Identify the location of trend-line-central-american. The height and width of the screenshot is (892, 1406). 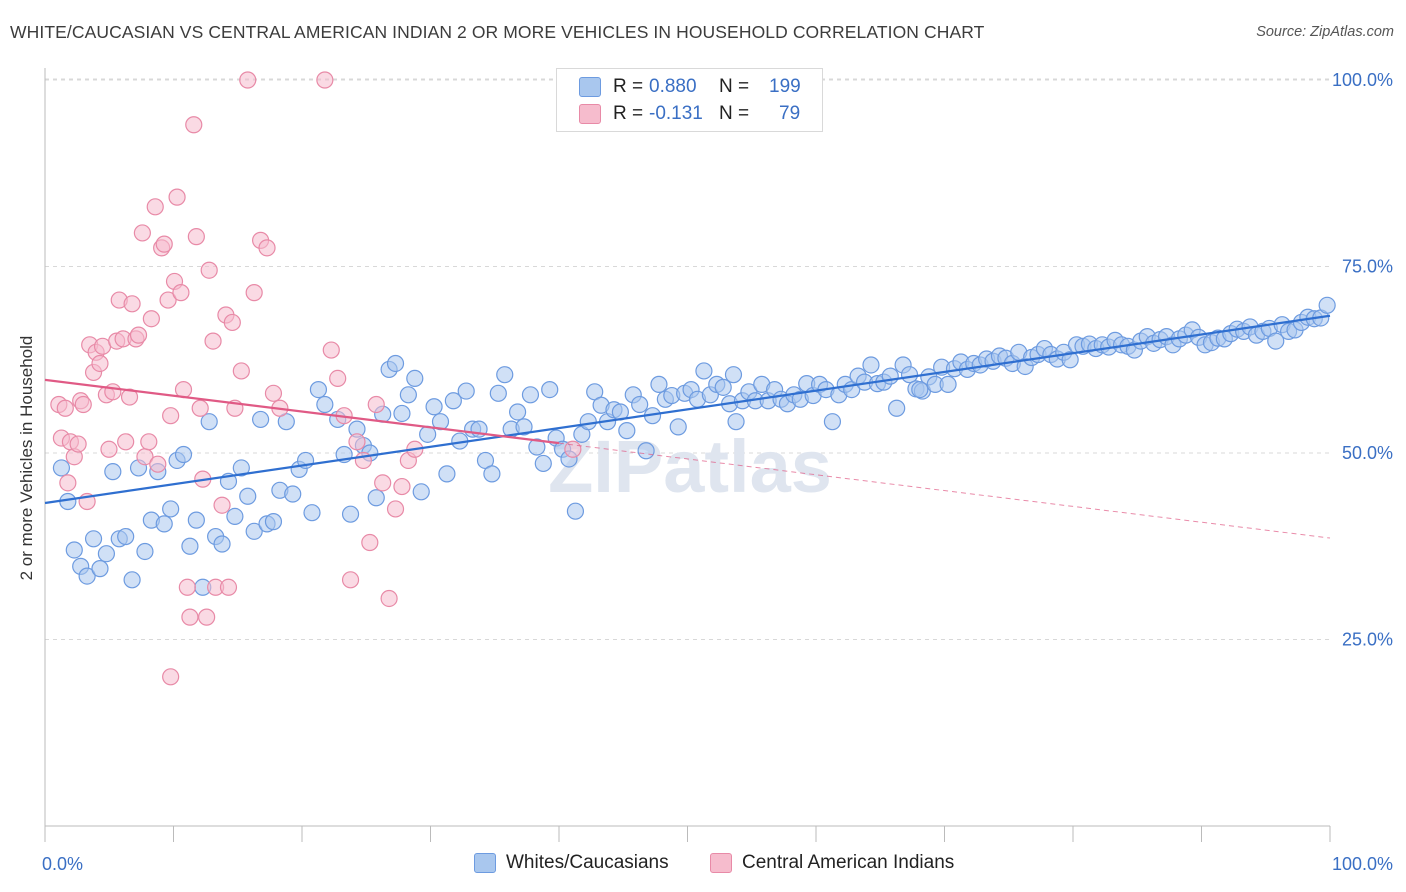
(302, 411).